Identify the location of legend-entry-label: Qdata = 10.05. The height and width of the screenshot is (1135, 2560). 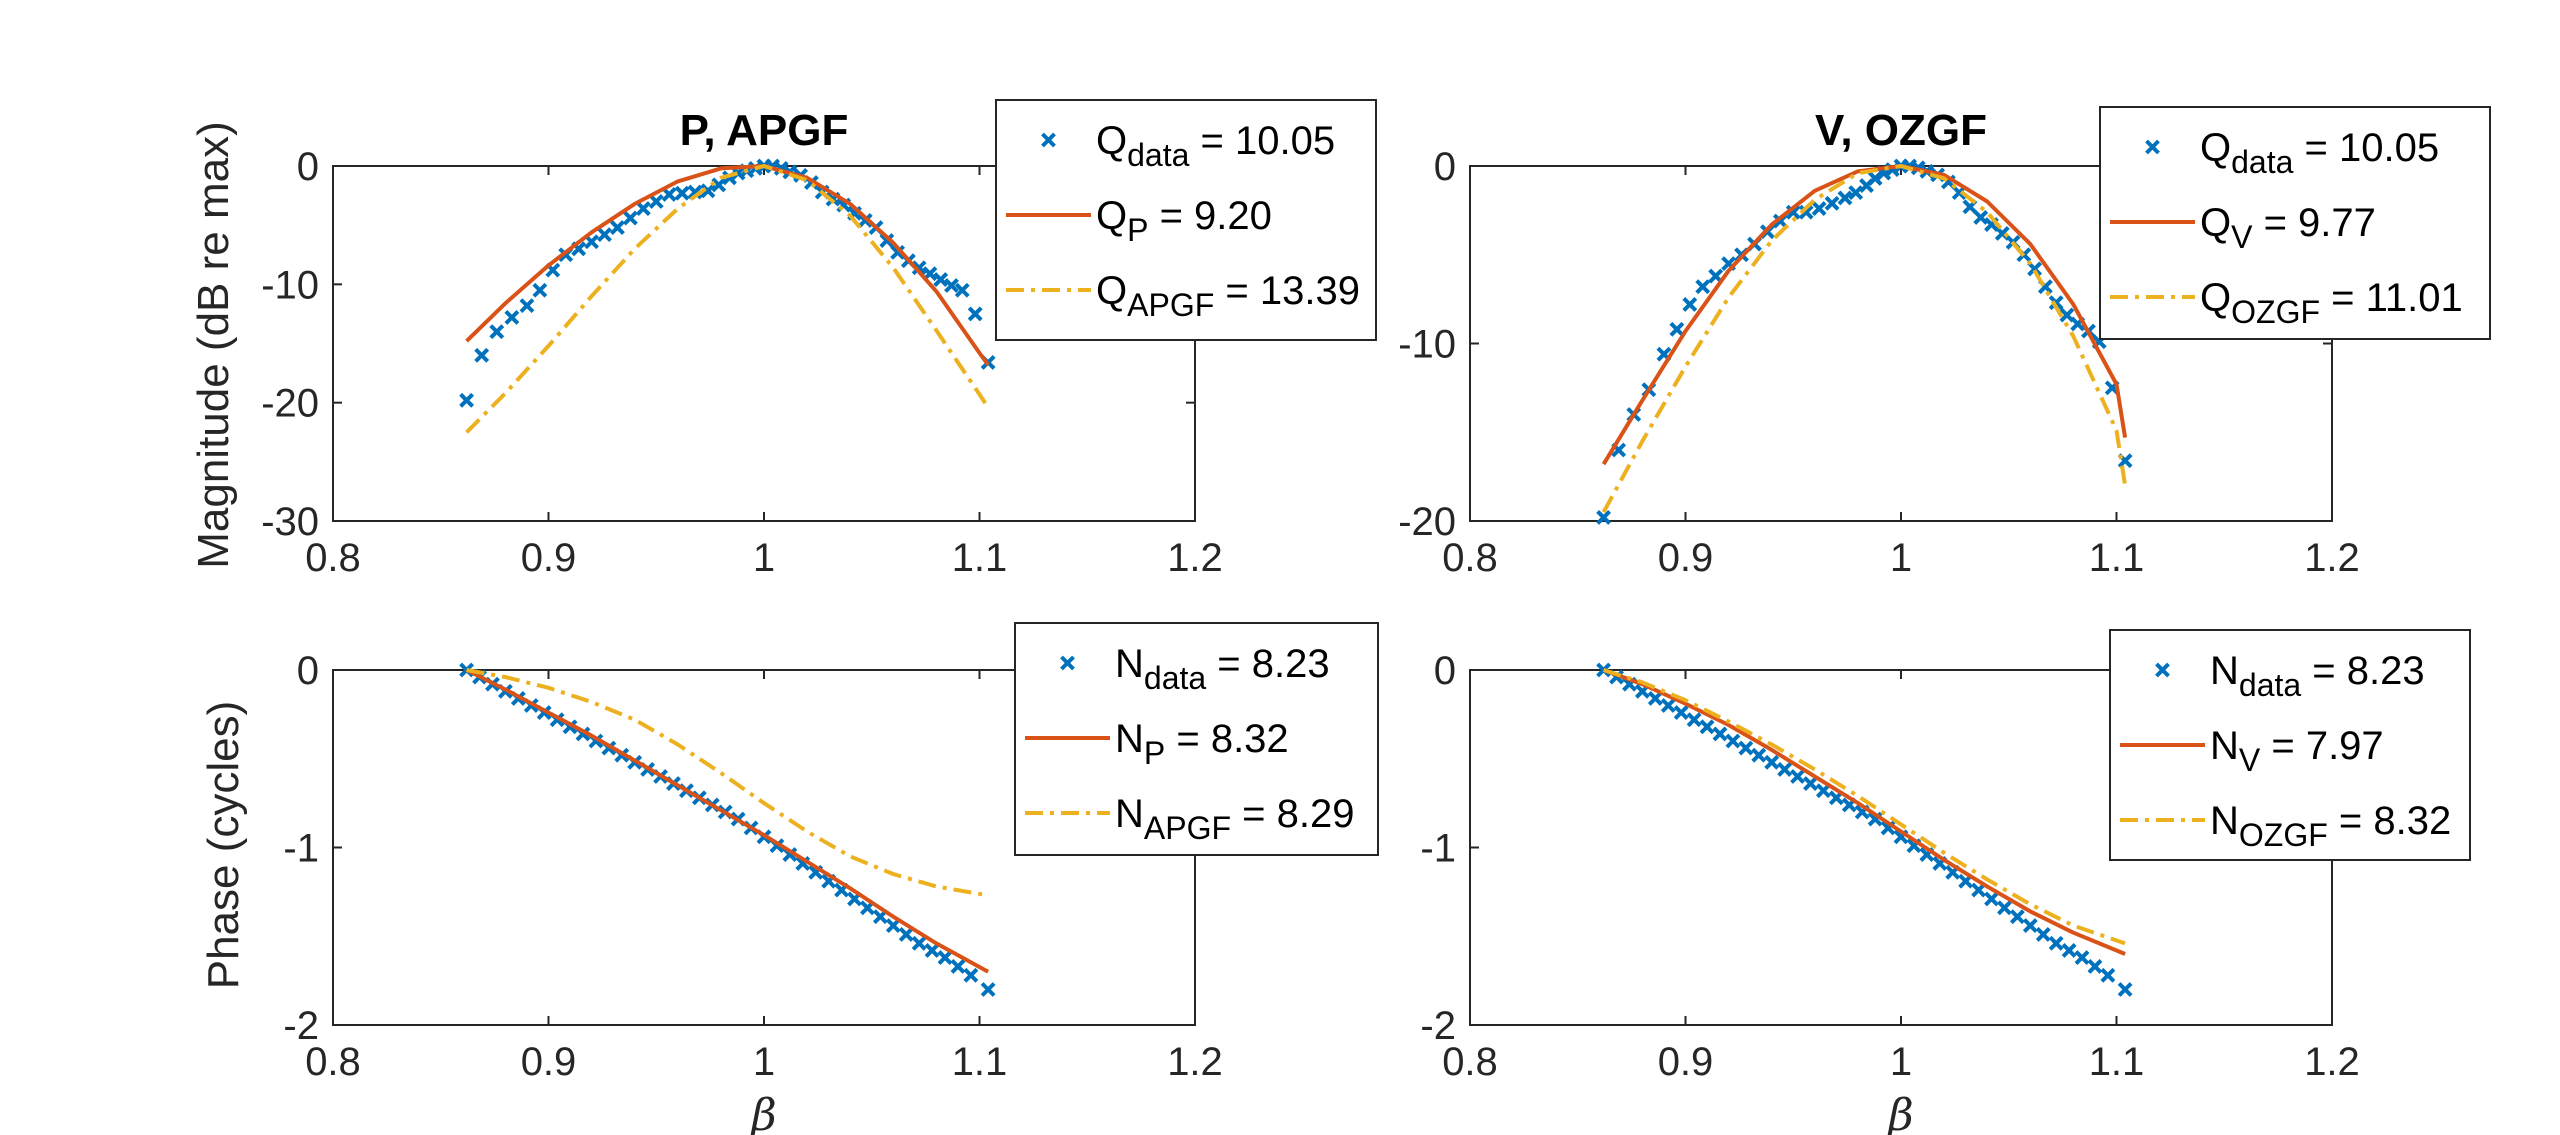
(1215, 146).